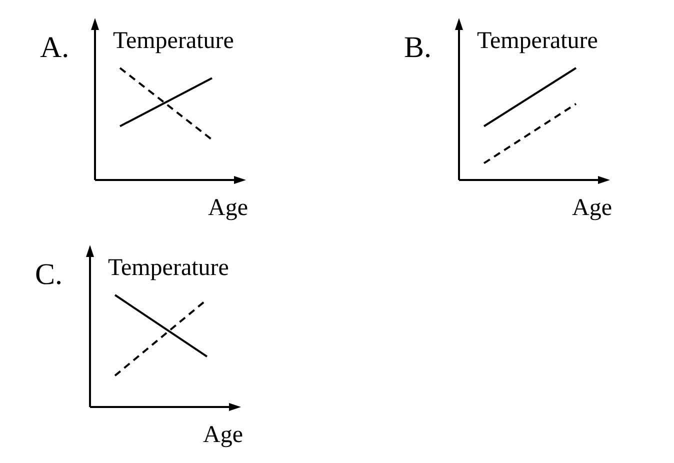  Describe the element at coordinates (55, 47) in the screenshot. I see `chart-title: A.` at that location.